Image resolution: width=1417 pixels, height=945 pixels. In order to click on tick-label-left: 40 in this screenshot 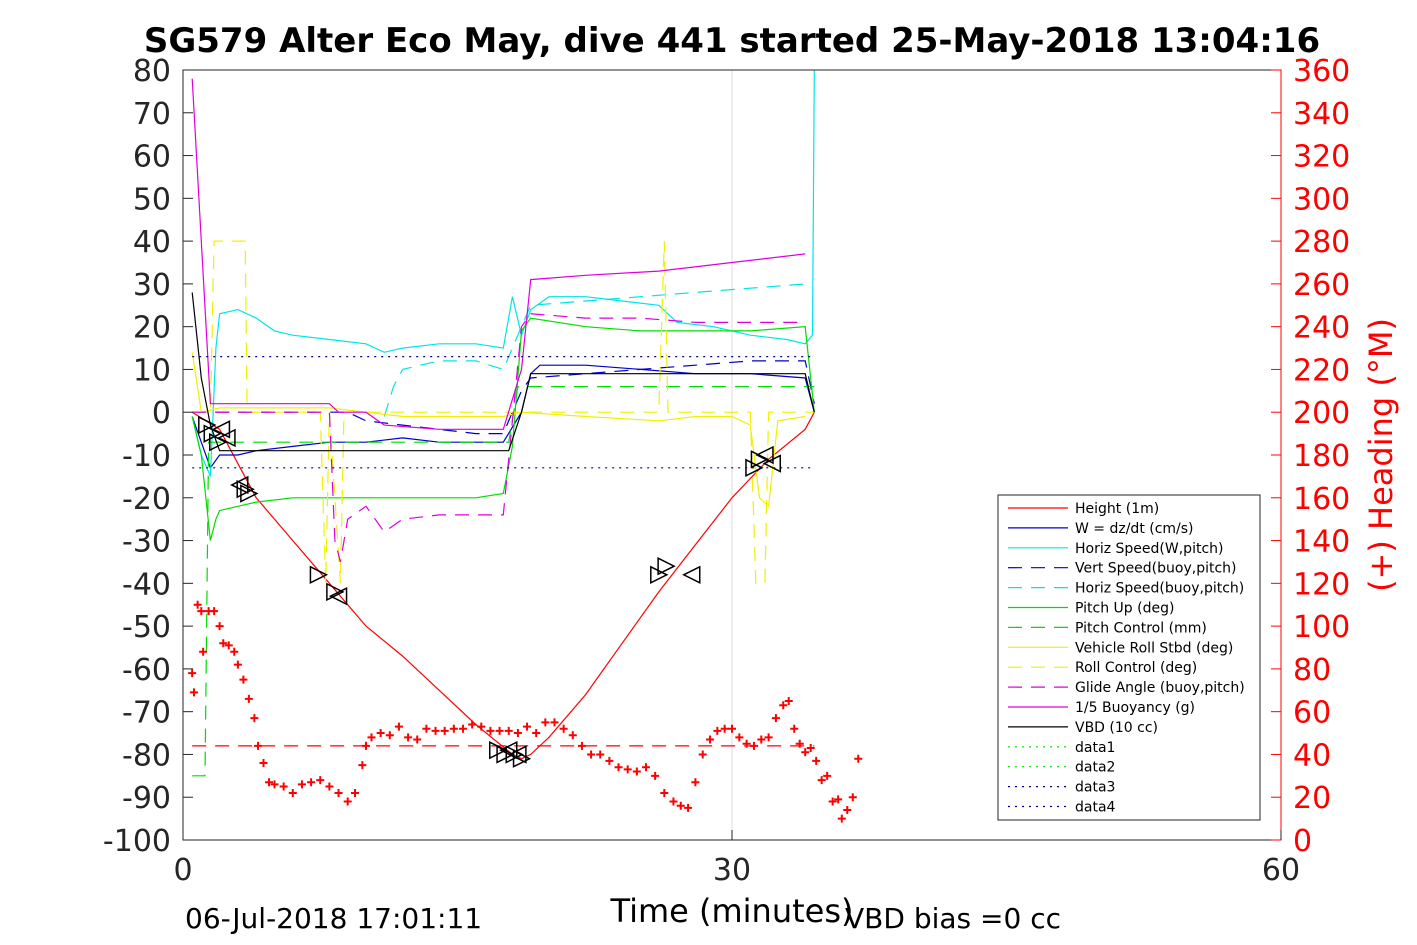, I will do `click(152, 242)`.